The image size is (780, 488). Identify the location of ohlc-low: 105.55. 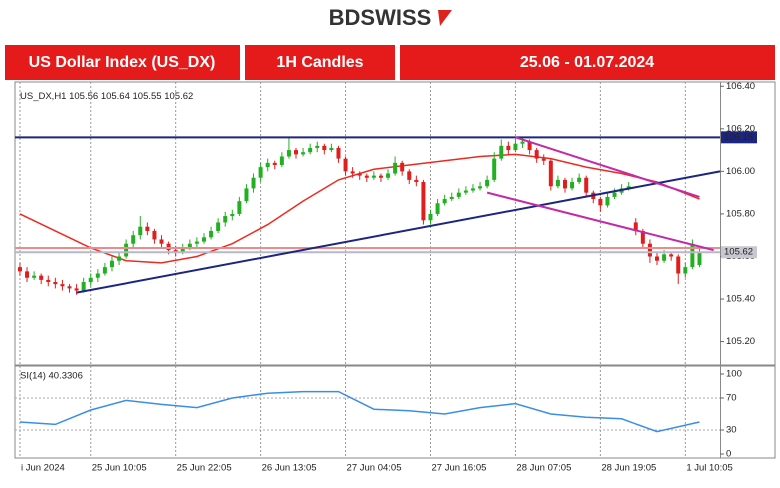
(147, 96).